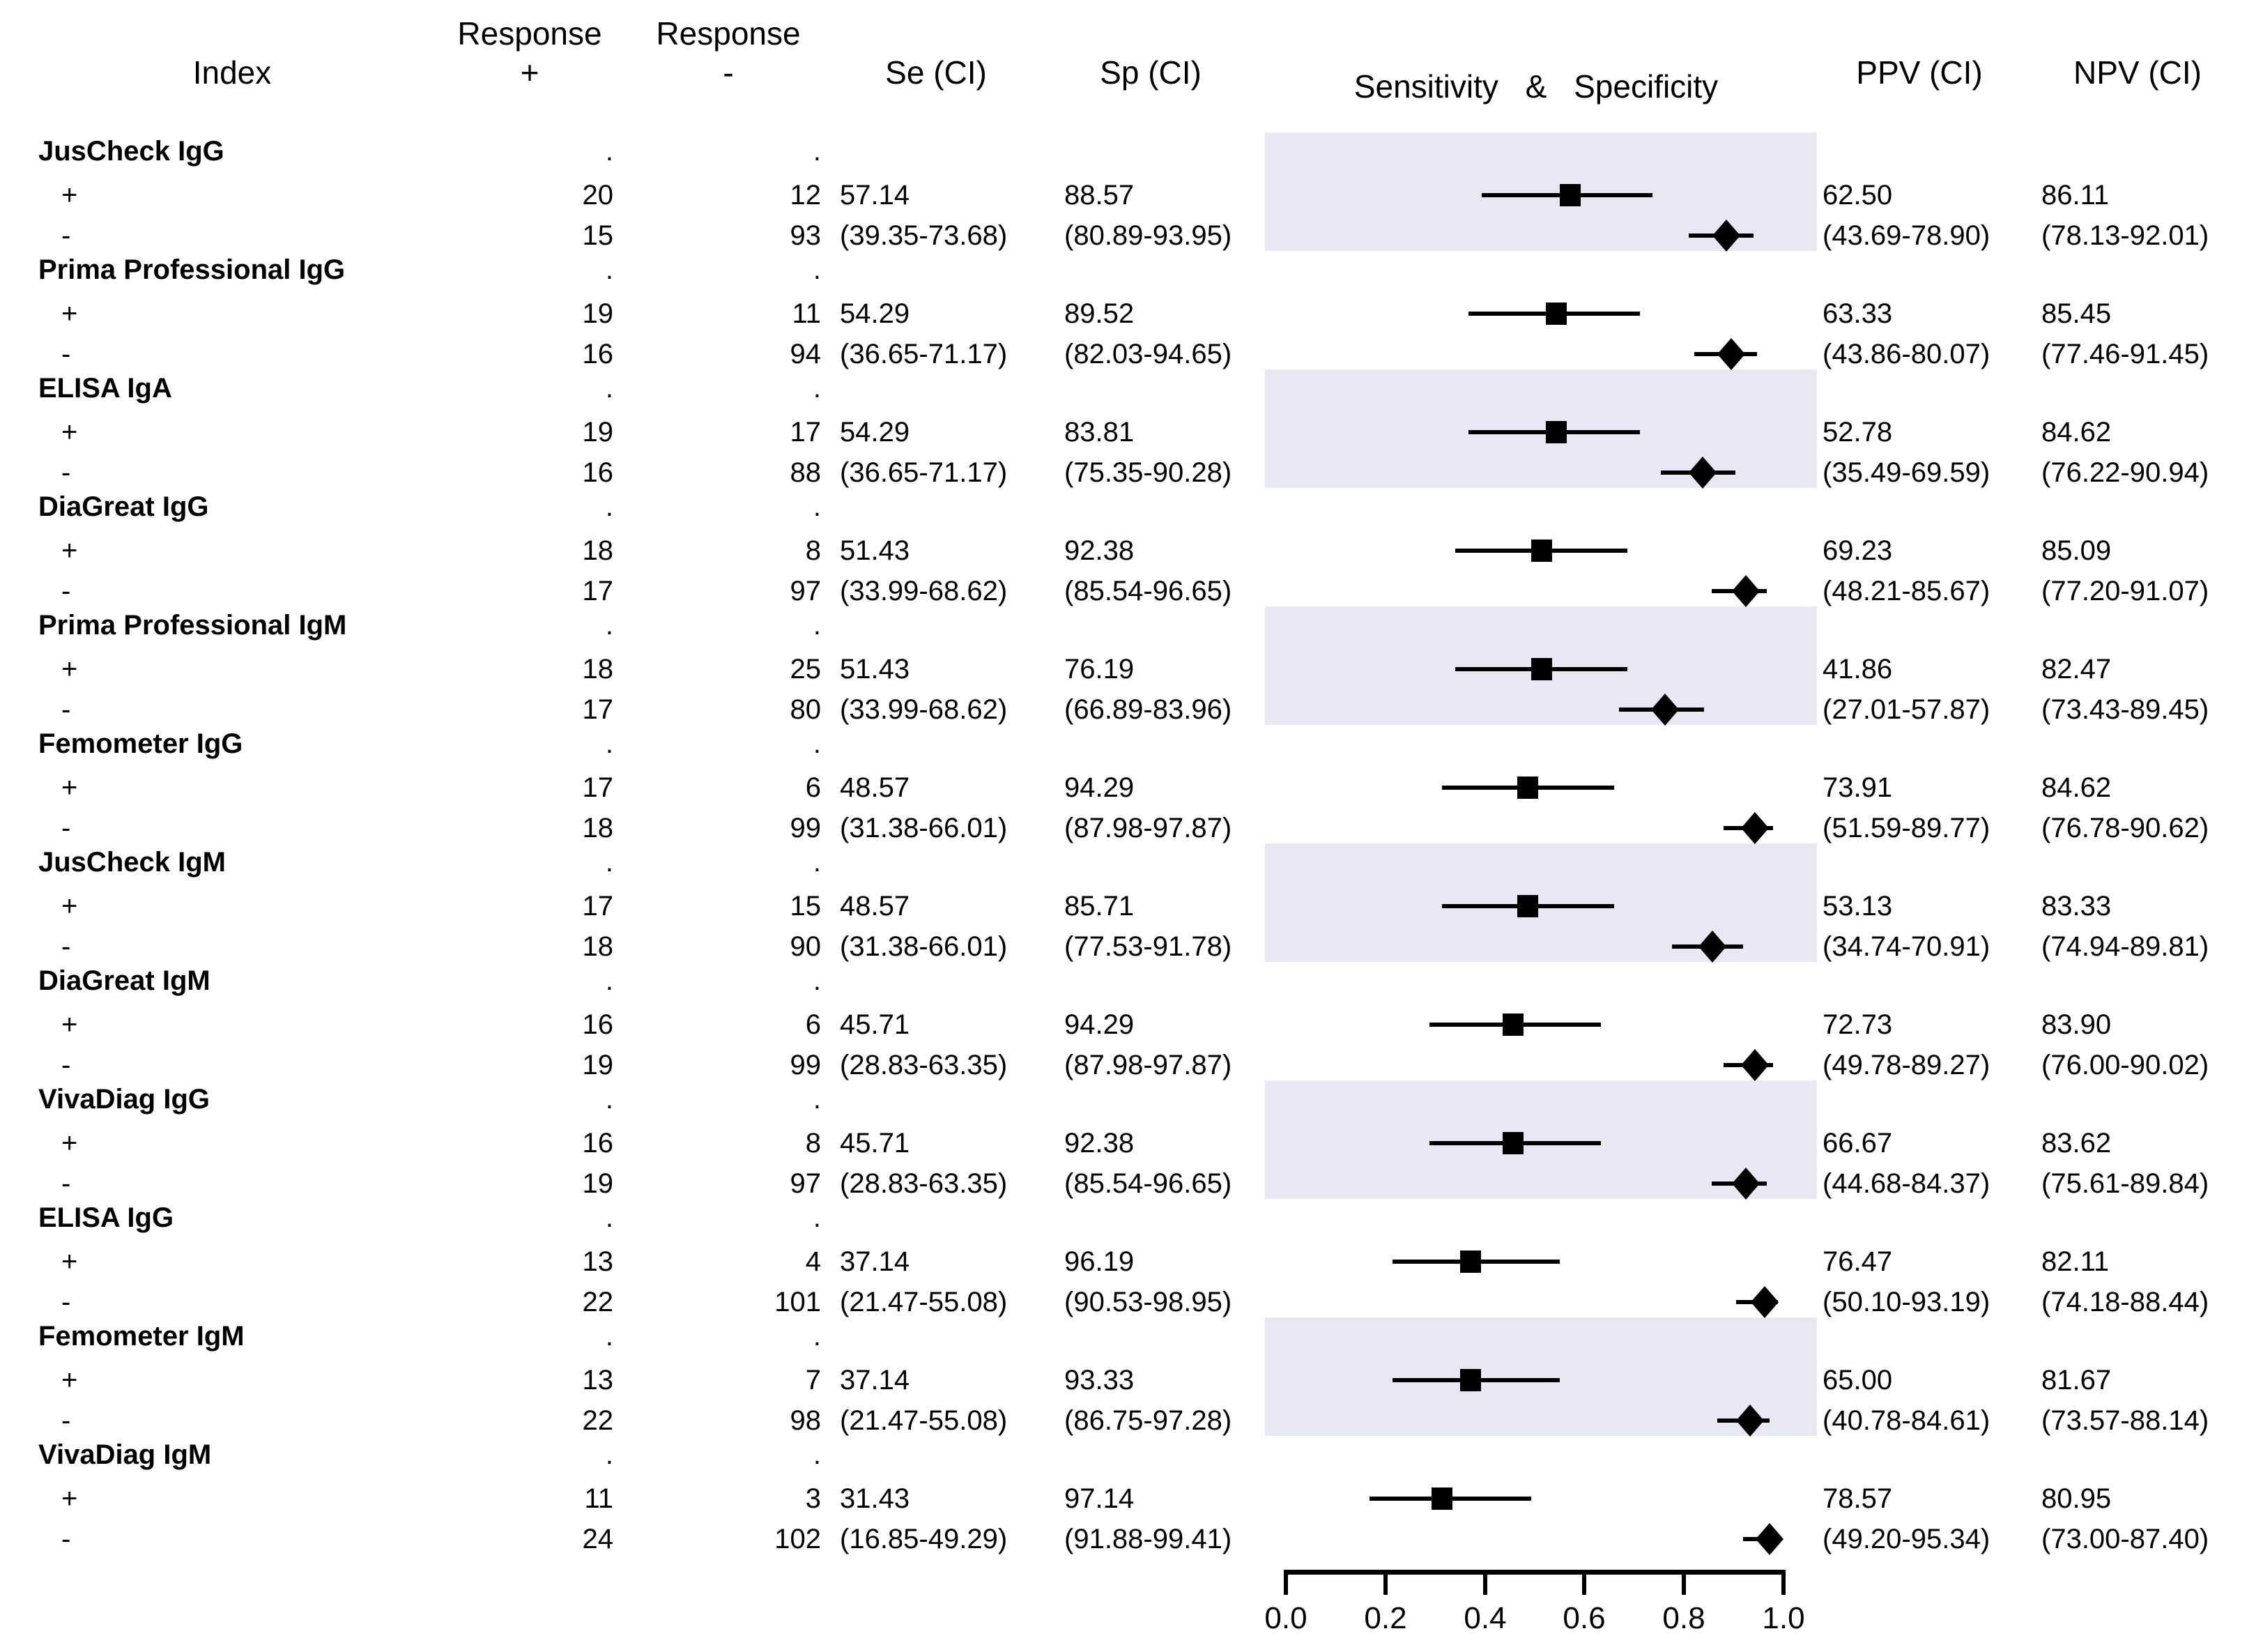  What do you see at coordinates (2125, 354) in the screenshot?
I see `npv-ci: (77.46-91.45)` at bounding box center [2125, 354].